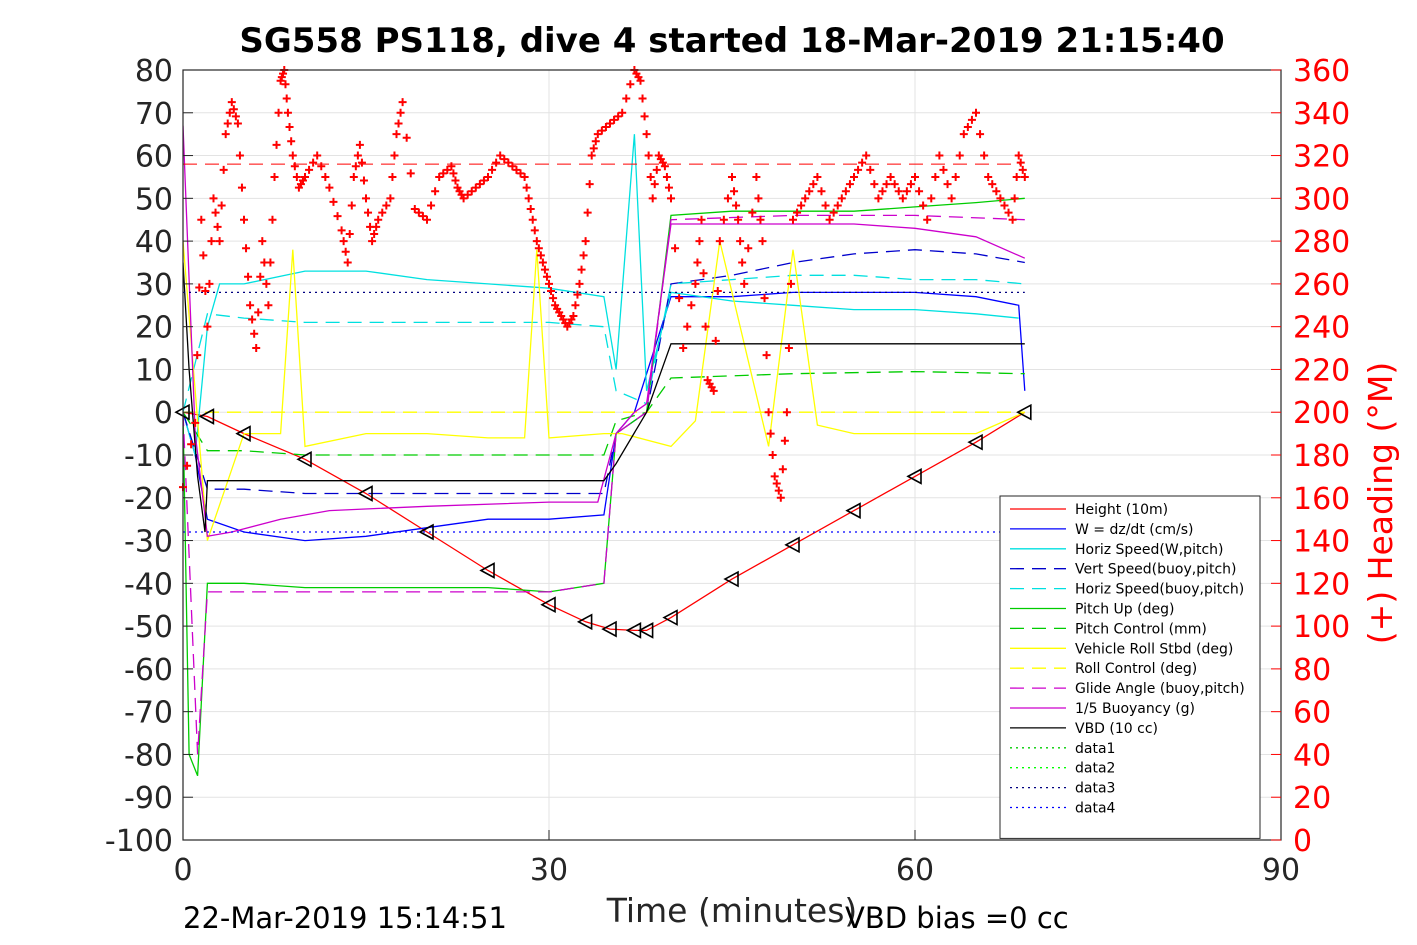 This screenshot has width=1417, height=945. What do you see at coordinates (1281, 870) in the screenshot?
I see `x-tick-label: 90` at bounding box center [1281, 870].